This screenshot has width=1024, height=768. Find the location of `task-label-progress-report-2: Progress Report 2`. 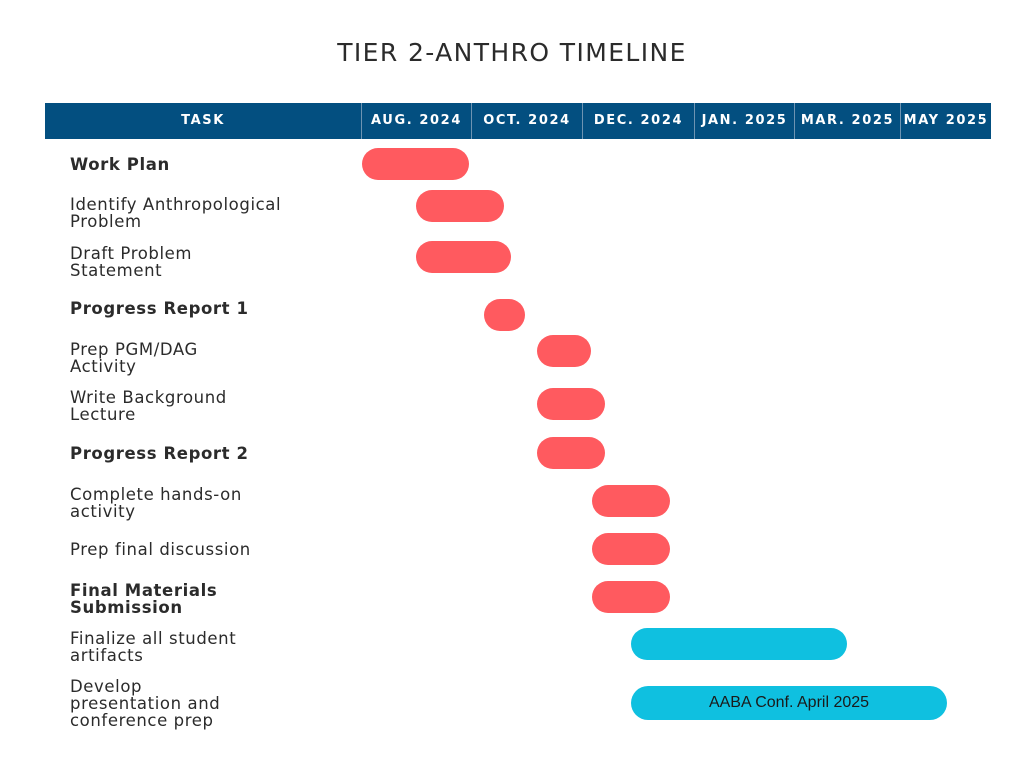

task-label-progress-report-2: Progress Report 2 is located at coordinates (159, 453).